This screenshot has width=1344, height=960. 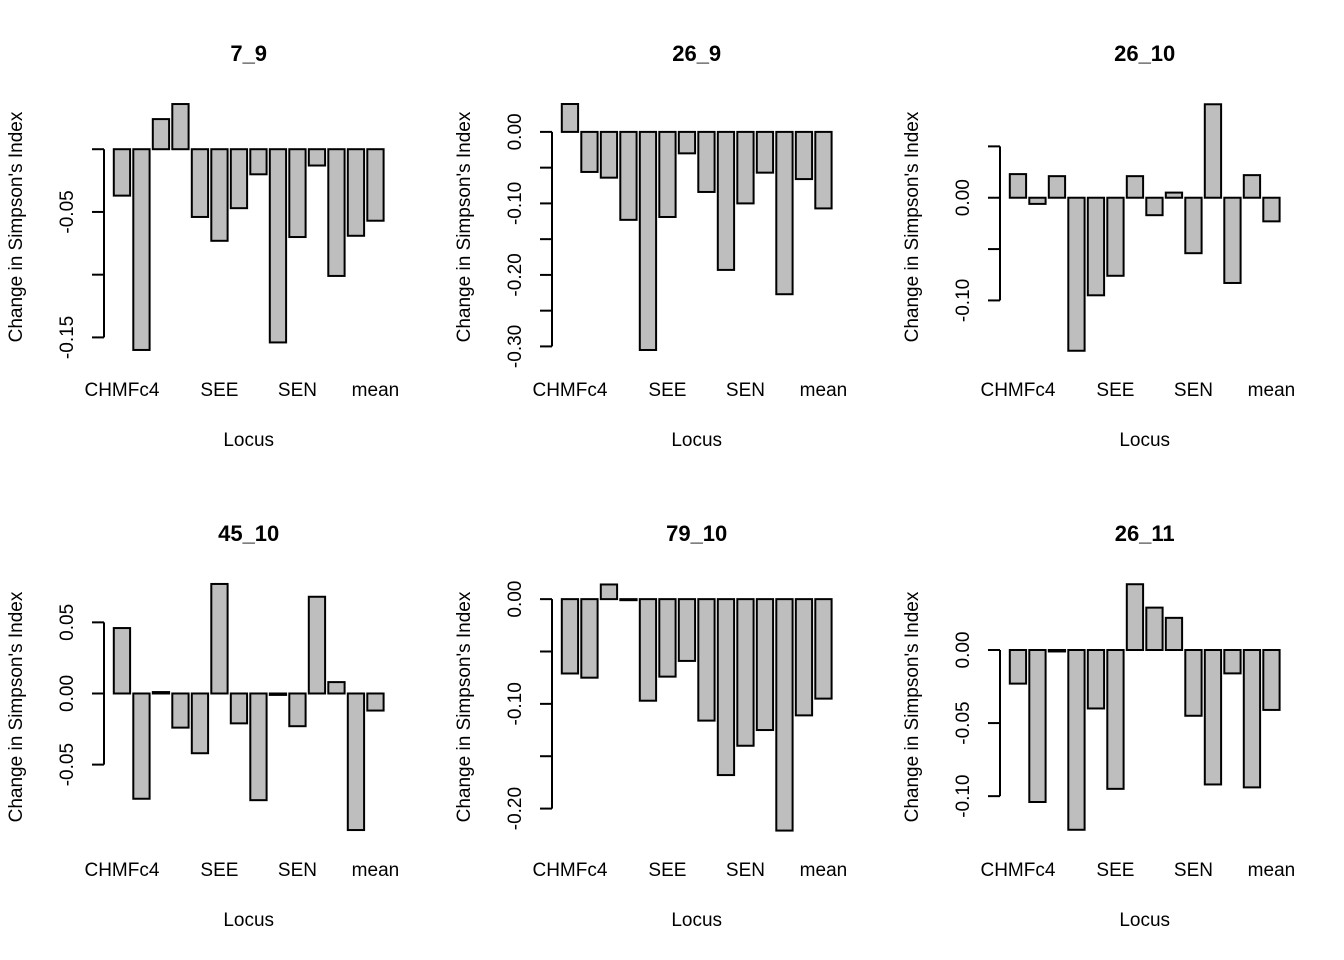 What do you see at coordinates (1145, 533) in the screenshot?
I see `chart-title: 26_11` at bounding box center [1145, 533].